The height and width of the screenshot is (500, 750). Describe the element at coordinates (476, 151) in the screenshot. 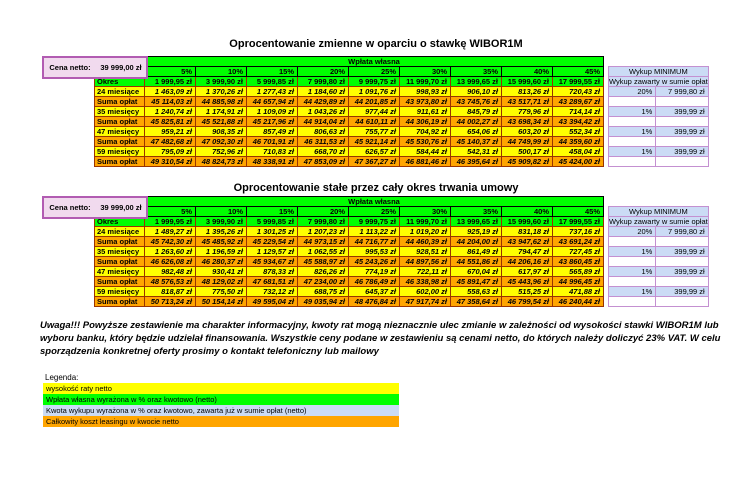

I see `amount-cell: 542,31 zł` at that location.